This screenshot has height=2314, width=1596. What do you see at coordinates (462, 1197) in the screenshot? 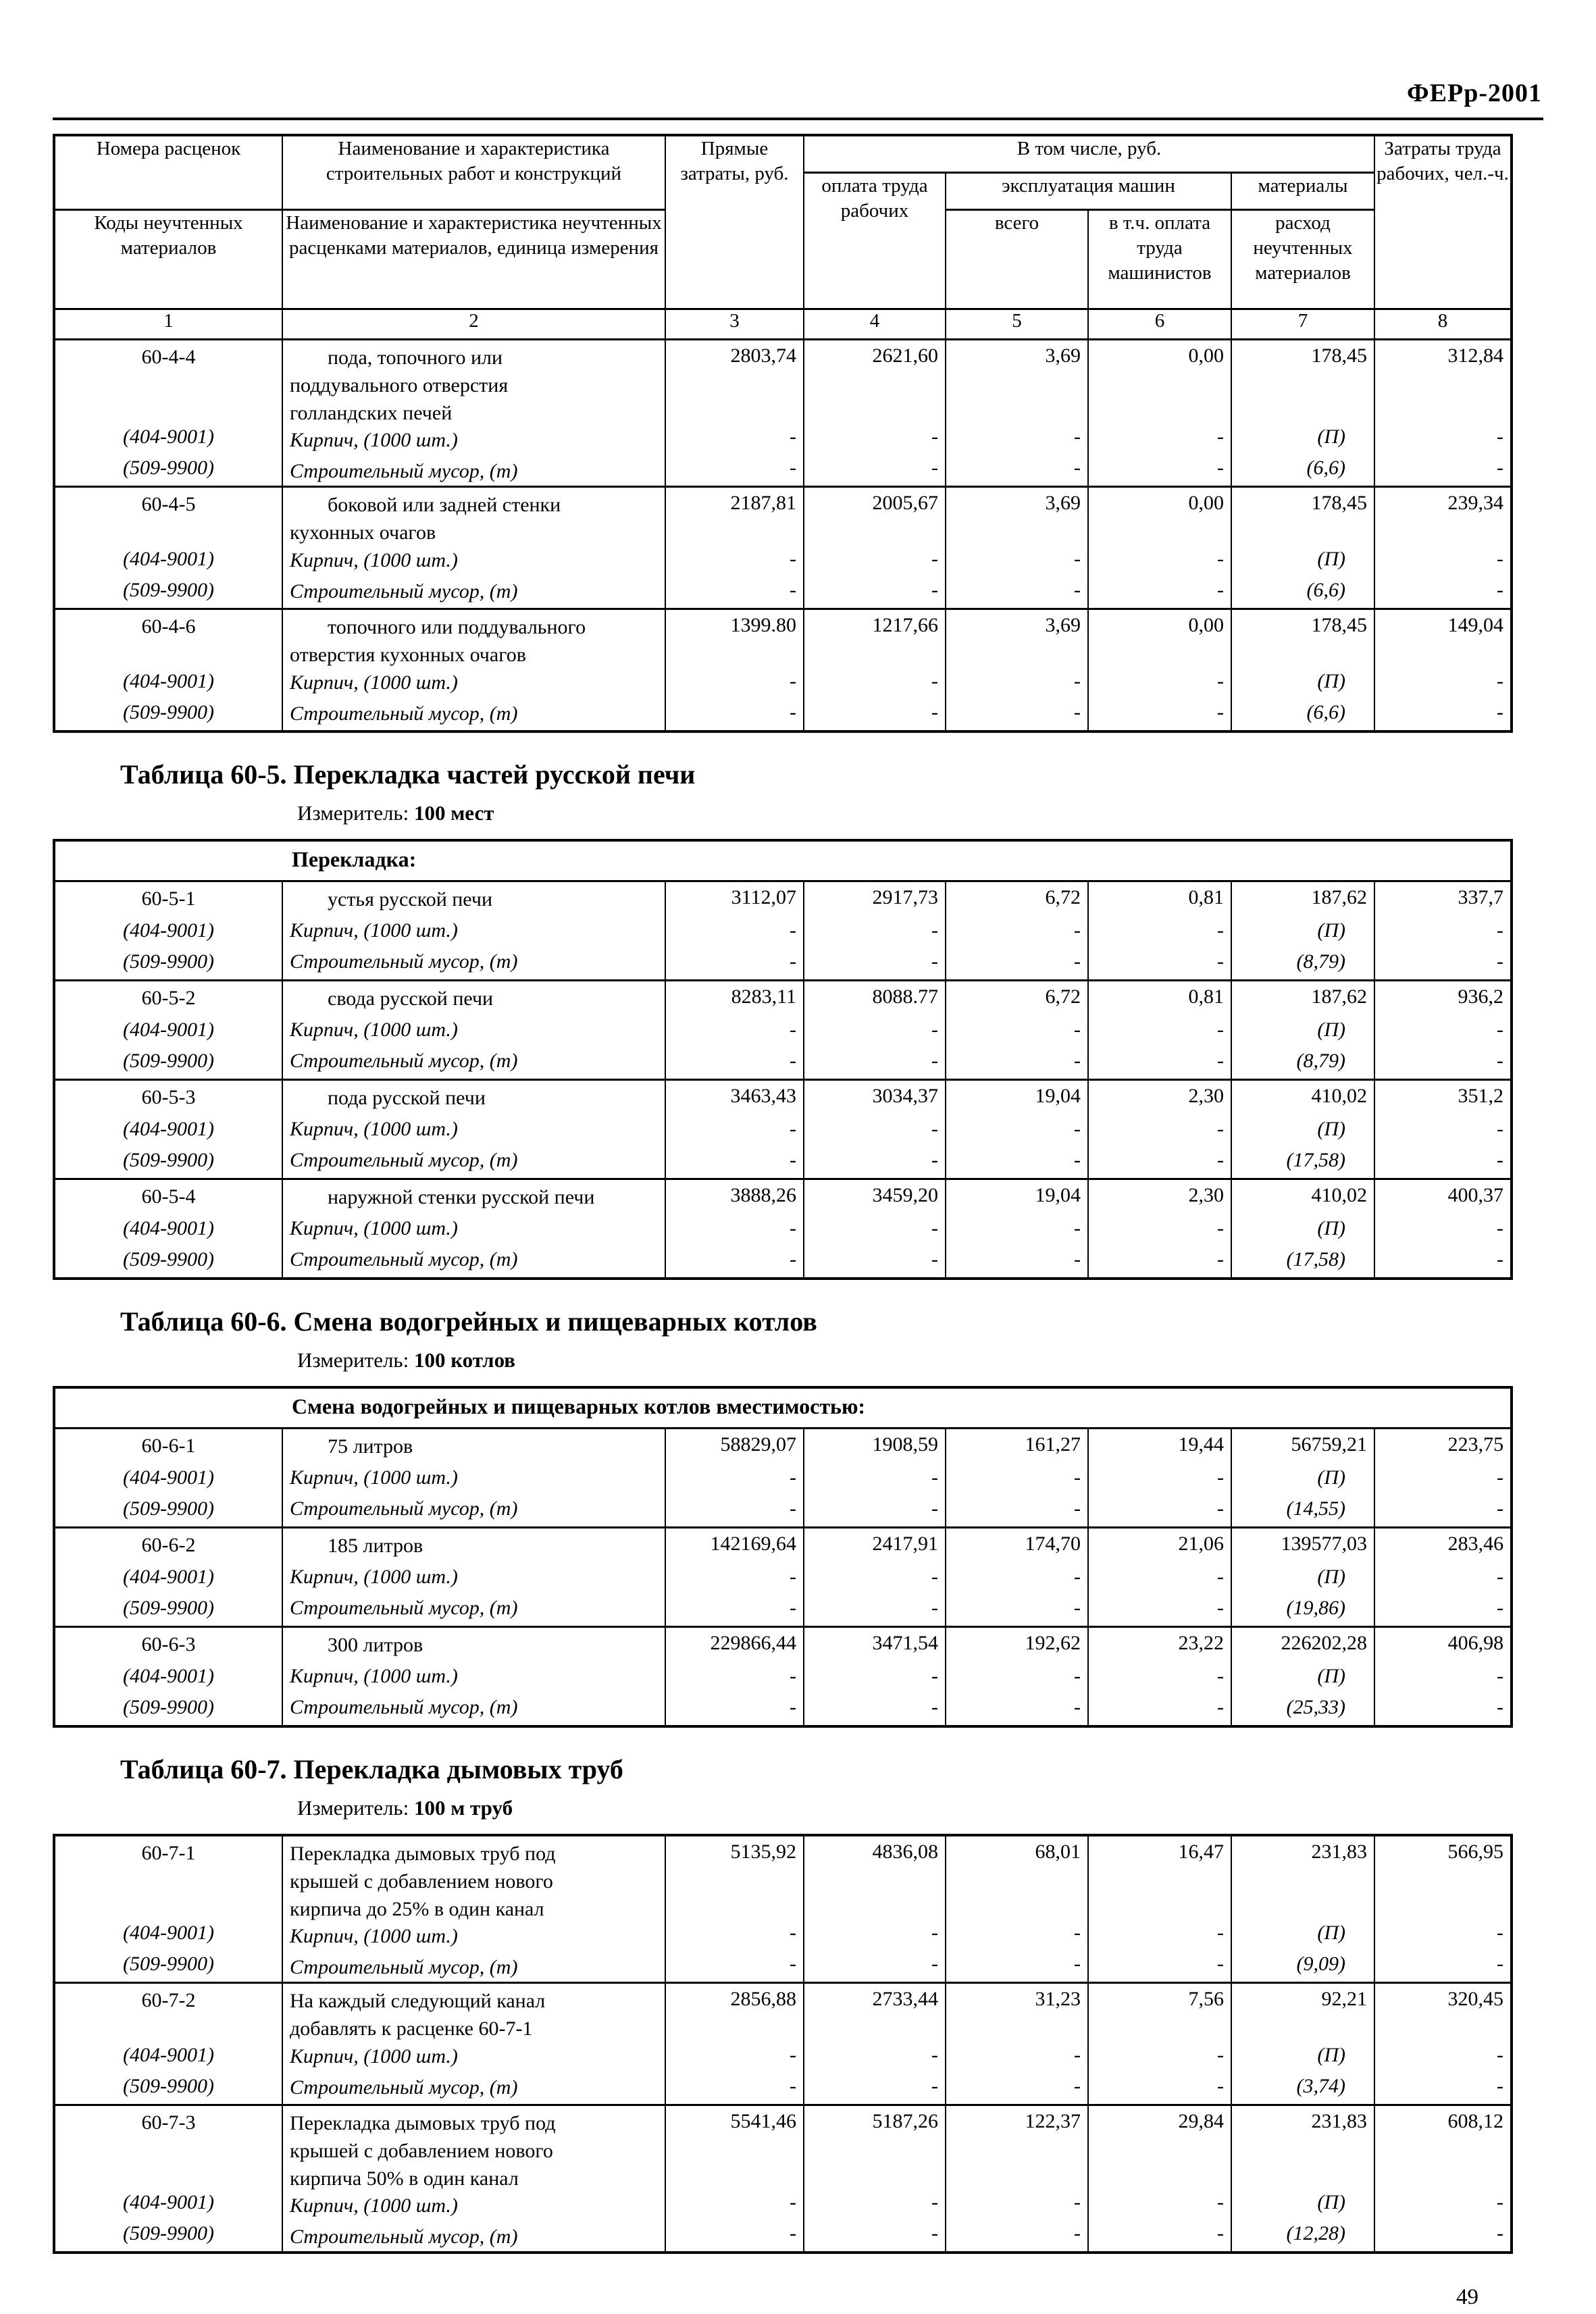
I see `entry-name-line: наружной стенки русской печи` at bounding box center [462, 1197].